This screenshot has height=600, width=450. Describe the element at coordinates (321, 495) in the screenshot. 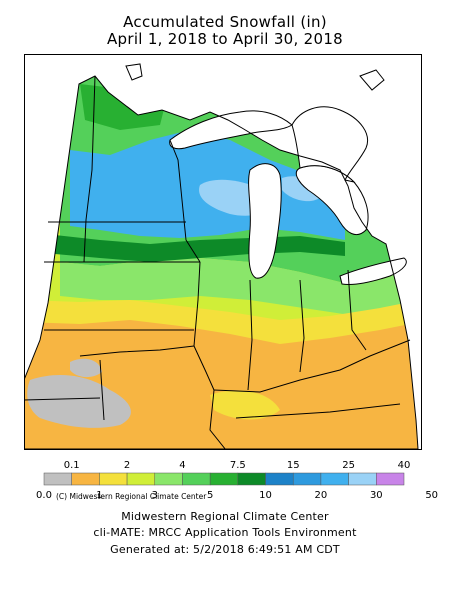

I see `legend-bottom-label: 20` at that location.